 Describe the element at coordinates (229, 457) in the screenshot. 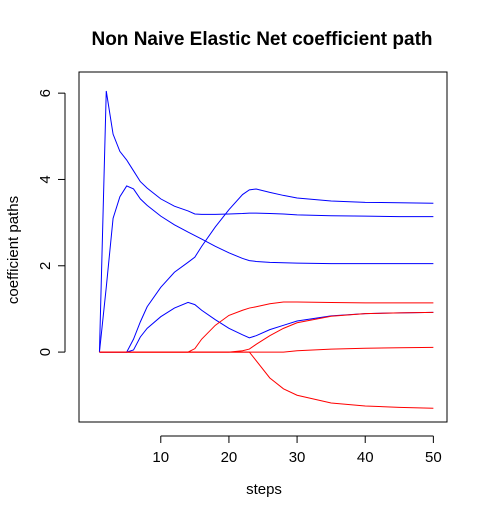

I see `x-tick-label: 20` at that location.